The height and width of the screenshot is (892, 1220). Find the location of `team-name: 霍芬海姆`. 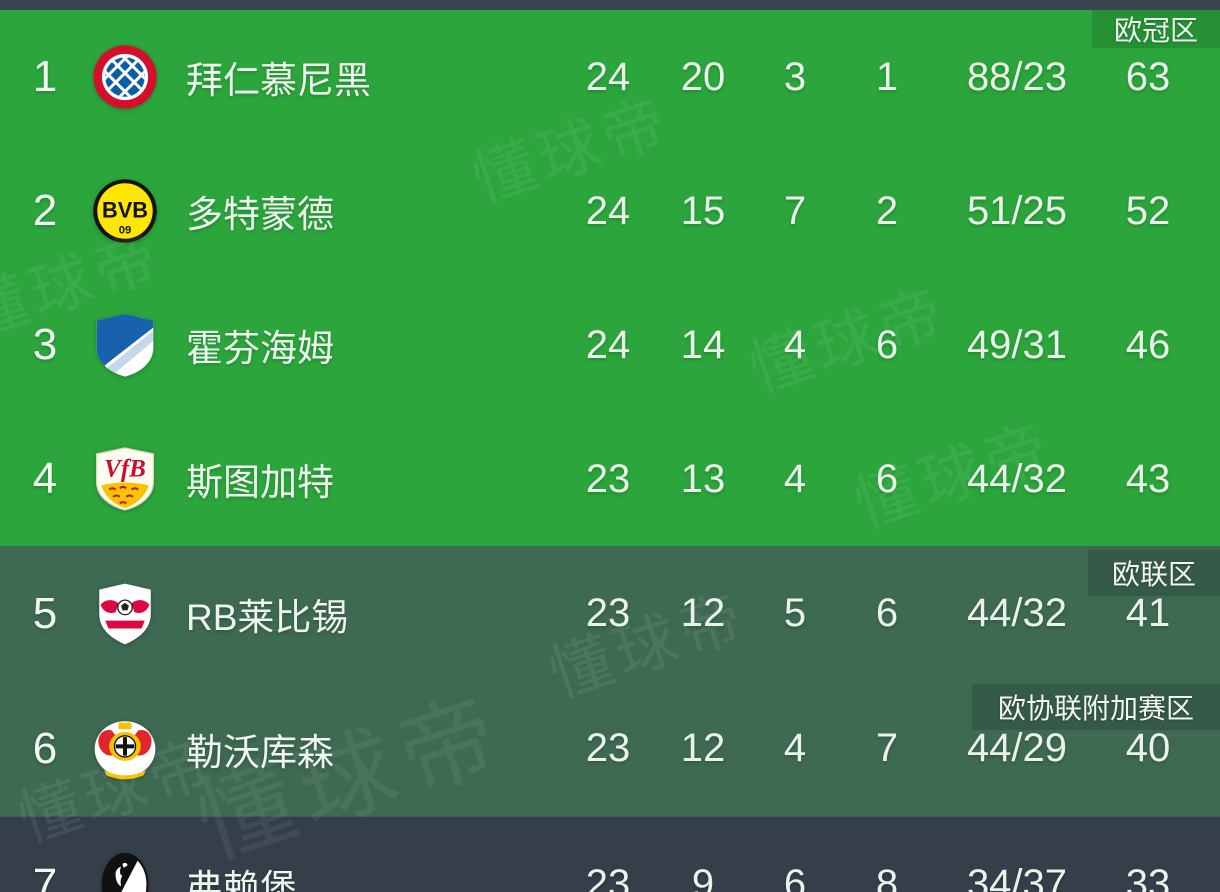

team-name: 霍芬海姆 is located at coordinates (260, 348).